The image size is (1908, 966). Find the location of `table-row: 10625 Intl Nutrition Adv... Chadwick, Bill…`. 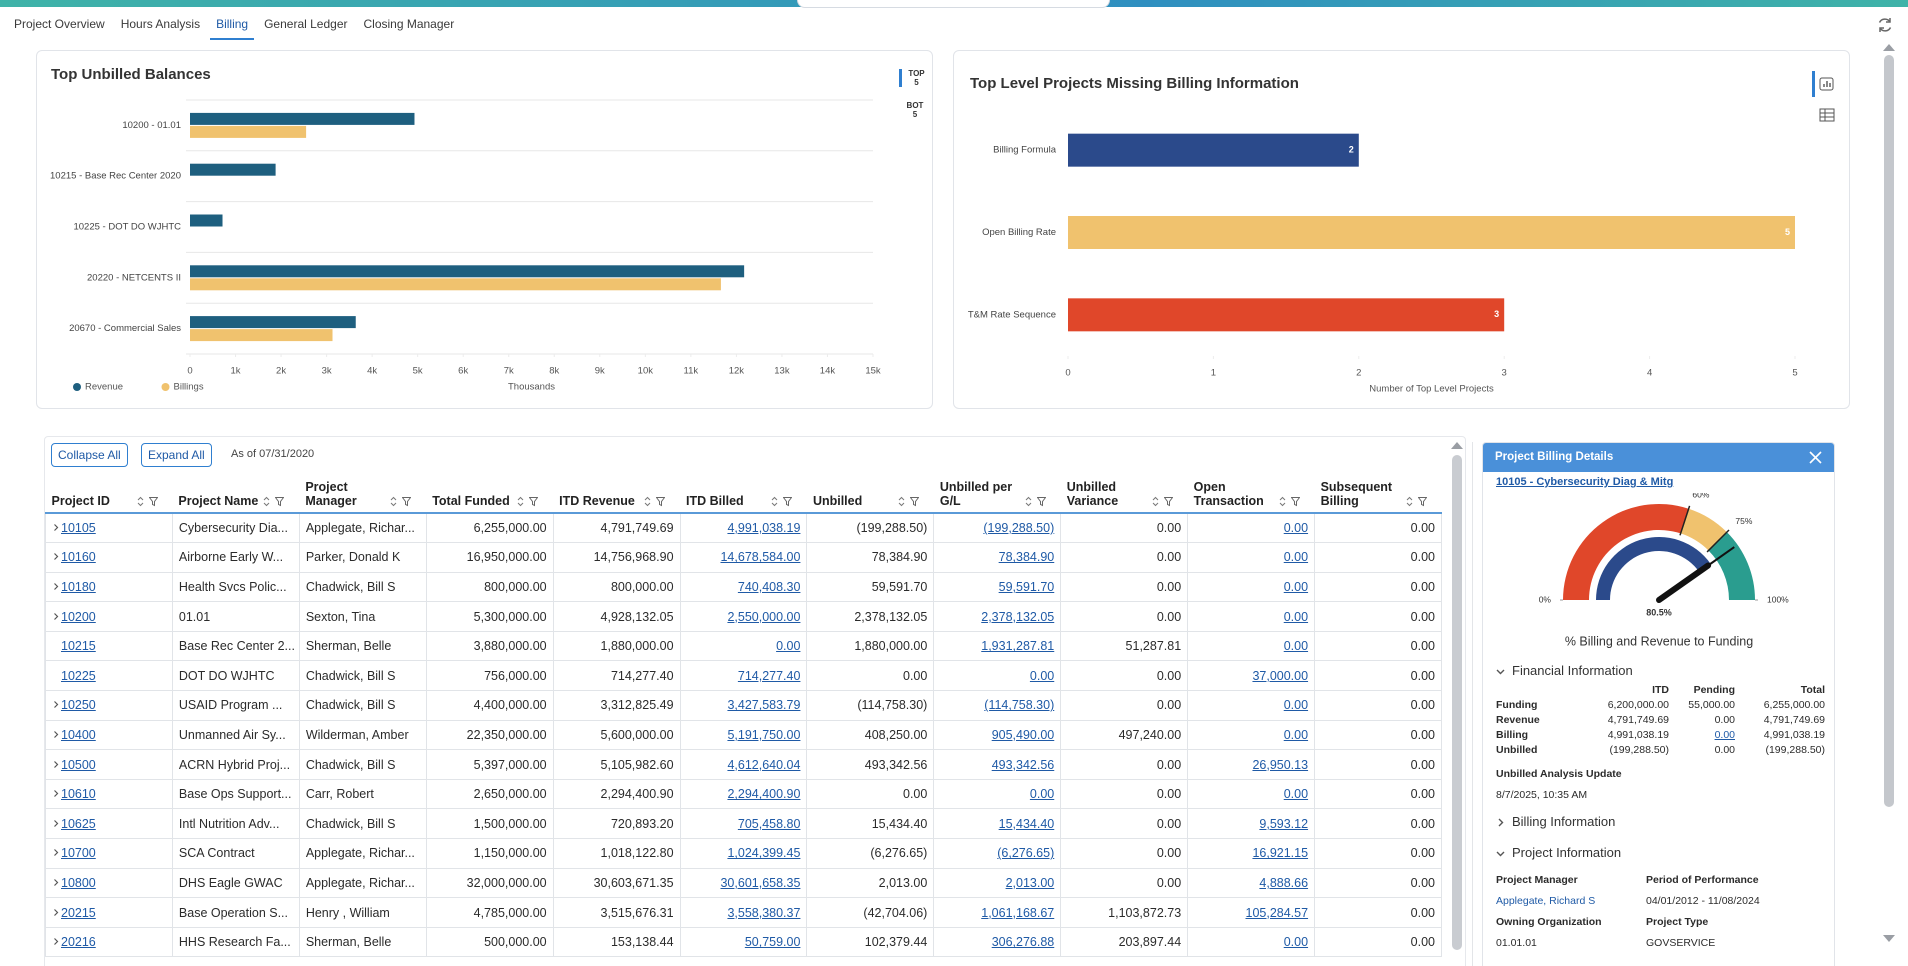

table-row: 10625 Intl Nutrition Adv... Chadwick, Bill… is located at coordinates (743, 824).